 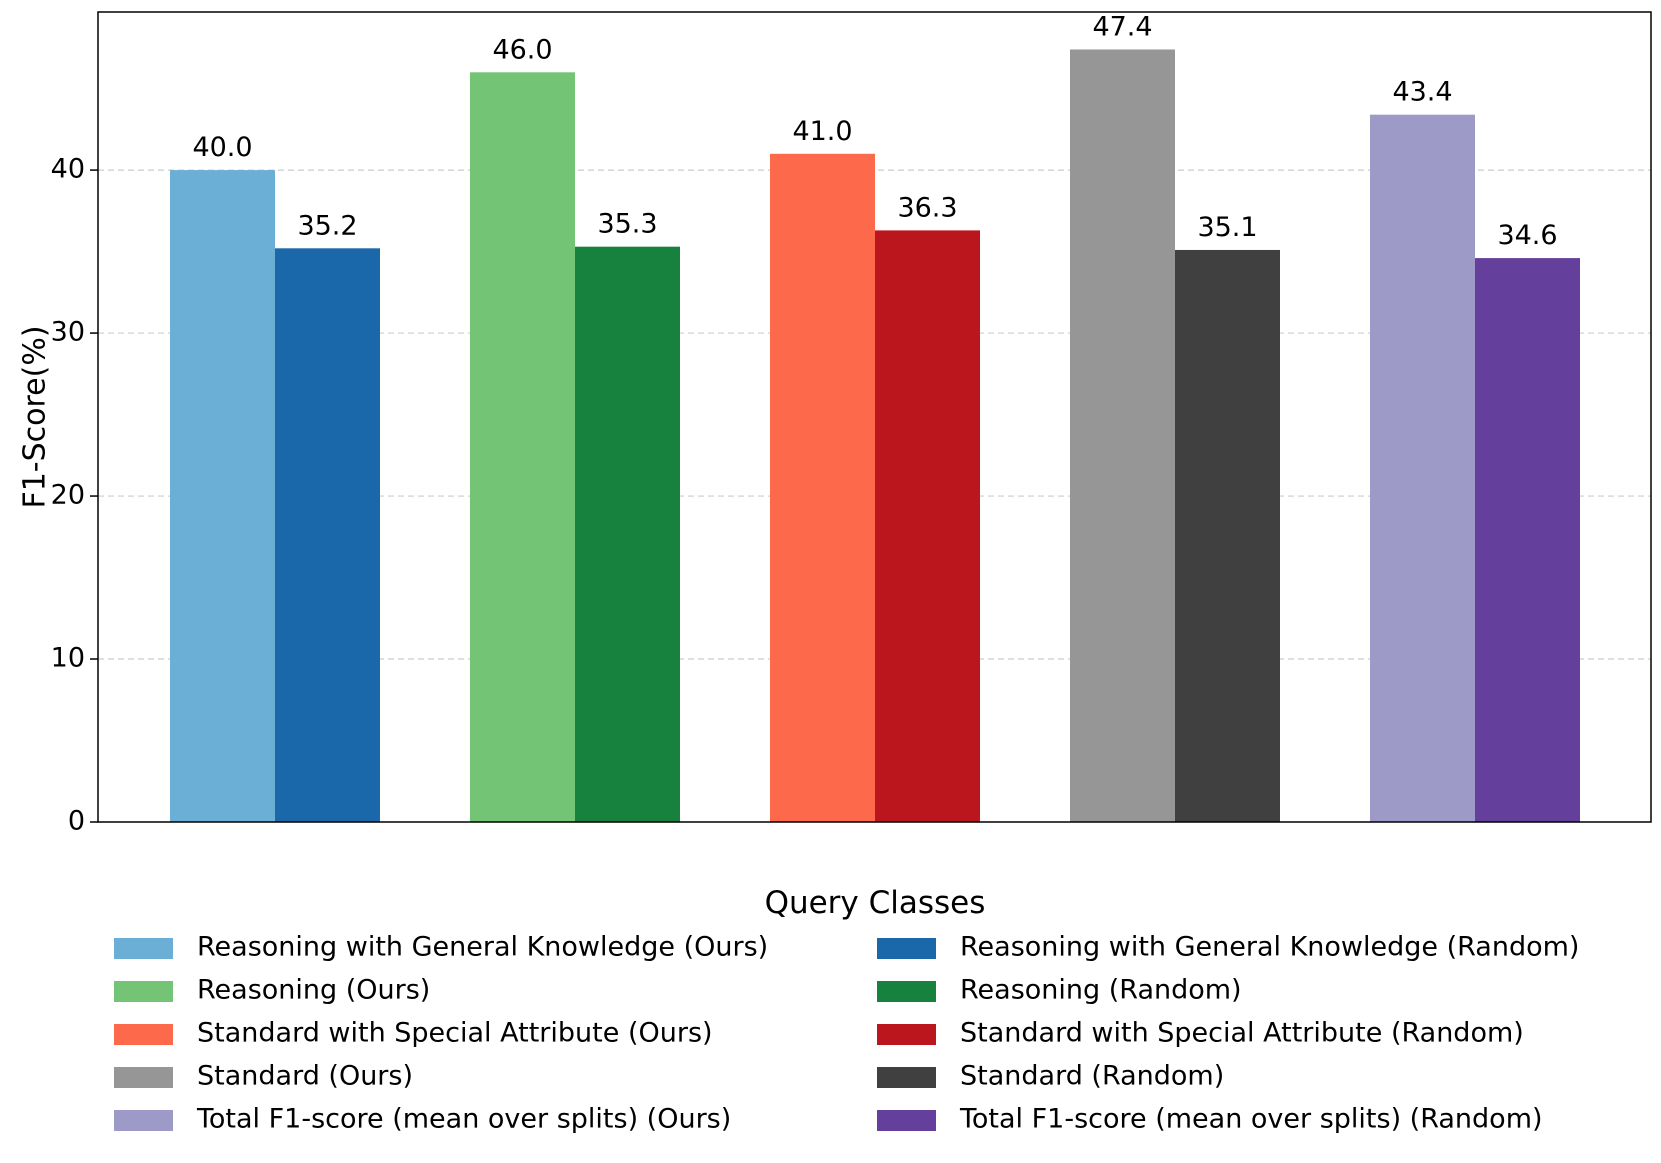 I want to click on value-label-random-2: 36.3, so click(x=927, y=207).